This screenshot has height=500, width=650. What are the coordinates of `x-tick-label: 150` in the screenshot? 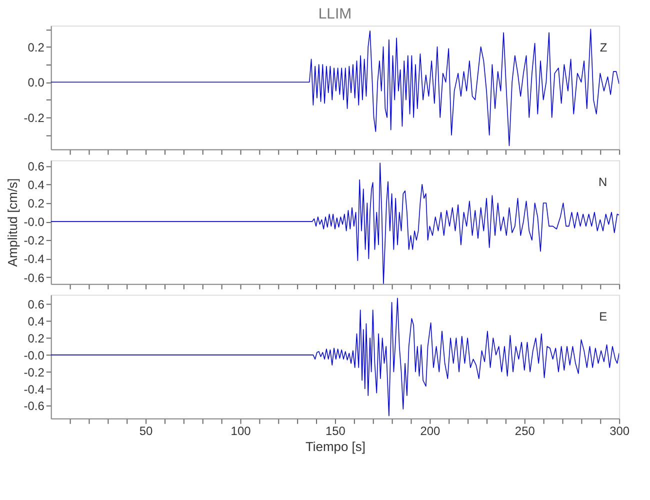 It's located at (335, 431).